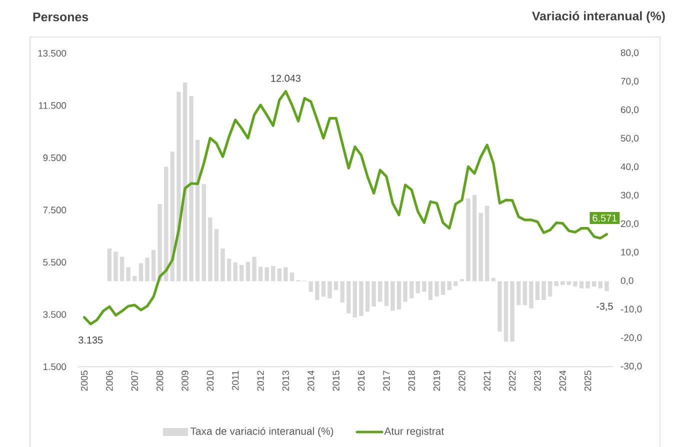 The height and width of the screenshot is (447, 681). Describe the element at coordinates (235, 380) in the screenshot. I see `x-tick-label: 2011` at that location.